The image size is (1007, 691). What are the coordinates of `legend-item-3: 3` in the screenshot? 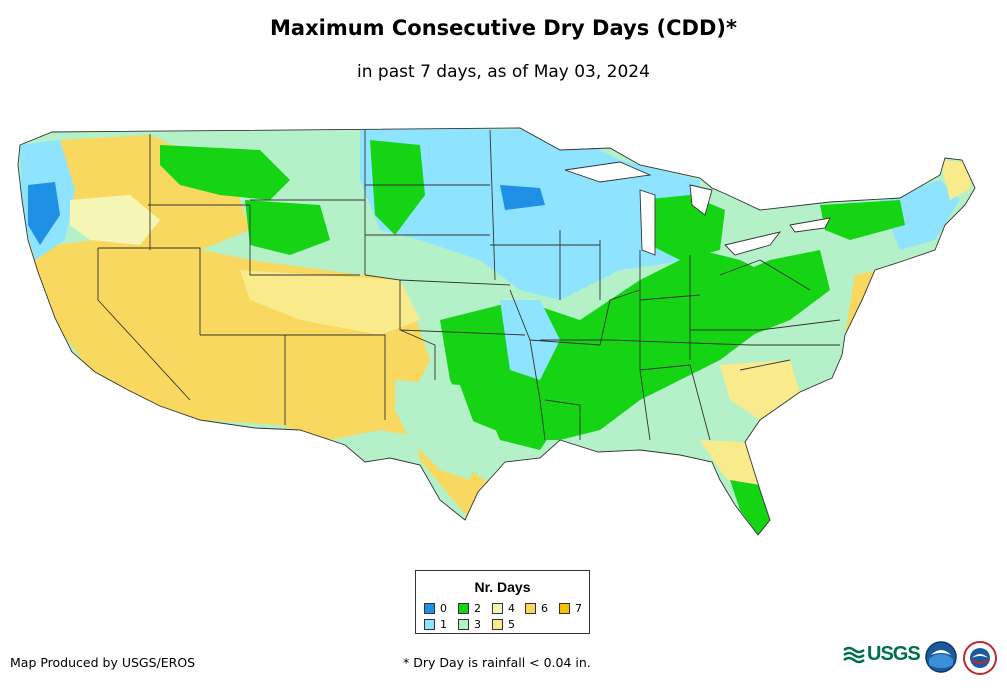 It's located at (469, 624).